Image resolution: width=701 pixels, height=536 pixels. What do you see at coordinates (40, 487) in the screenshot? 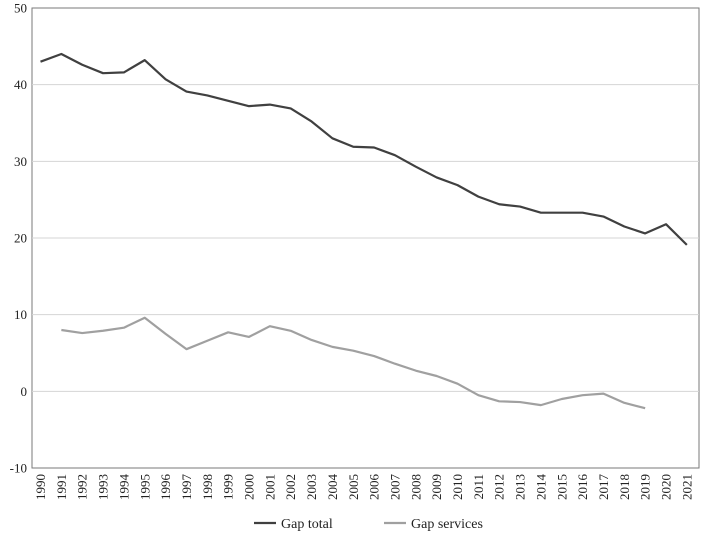
I see `x-tick-label: 1990` at bounding box center [40, 487].